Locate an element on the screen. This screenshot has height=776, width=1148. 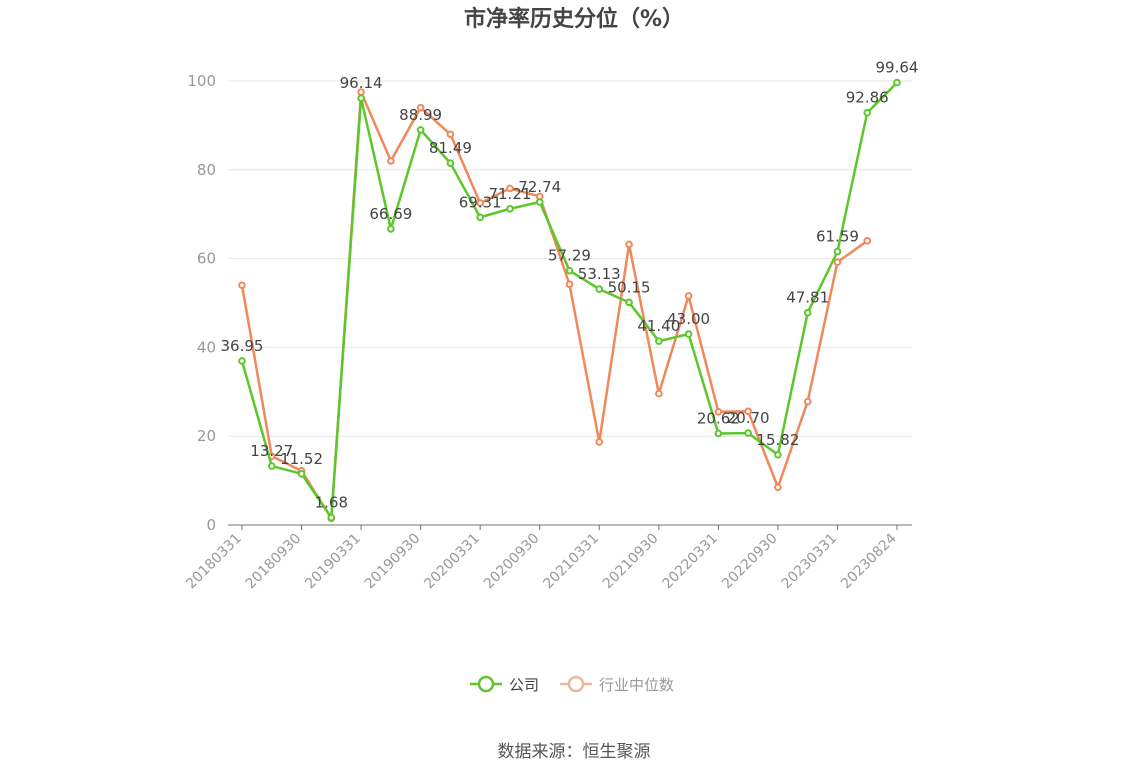
x-tick-label: 20200331 is located at coordinates (452, 562).